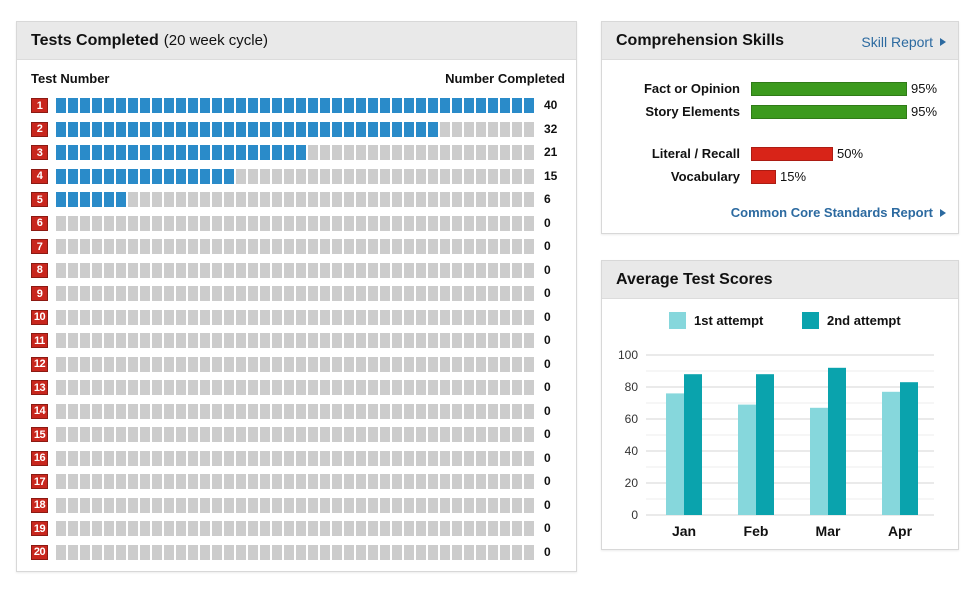 The image size is (980, 605). What do you see at coordinates (903, 42) in the screenshot?
I see `skill-report-link: Skill Report` at bounding box center [903, 42].